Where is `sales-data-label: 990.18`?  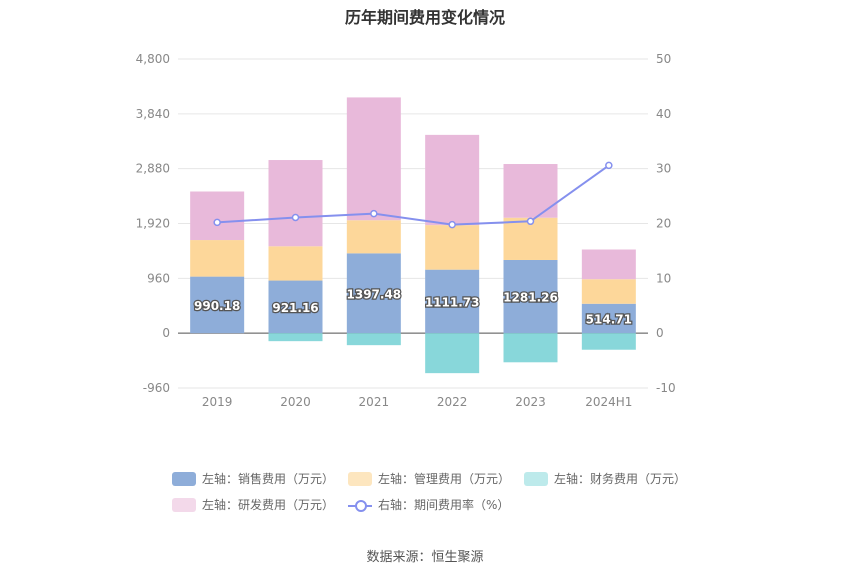 sales-data-label: 990.18 is located at coordinates (217, 306).